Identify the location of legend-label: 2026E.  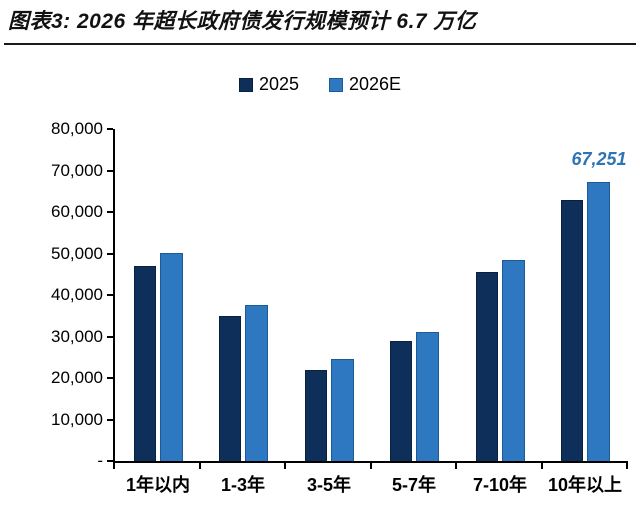
(375, 84).